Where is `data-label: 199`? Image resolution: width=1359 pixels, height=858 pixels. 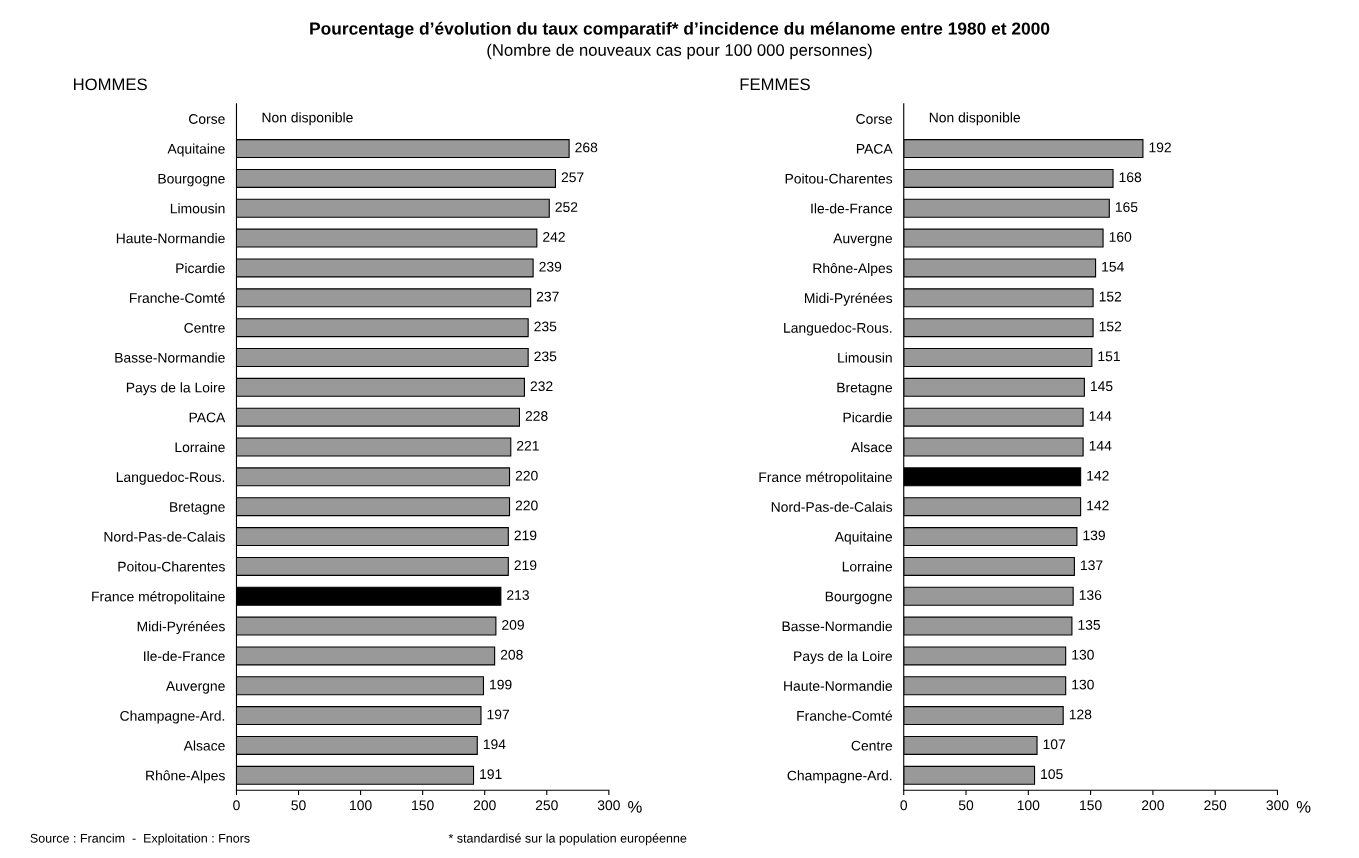 data-label: 199 is located at coordinates (501, 684).